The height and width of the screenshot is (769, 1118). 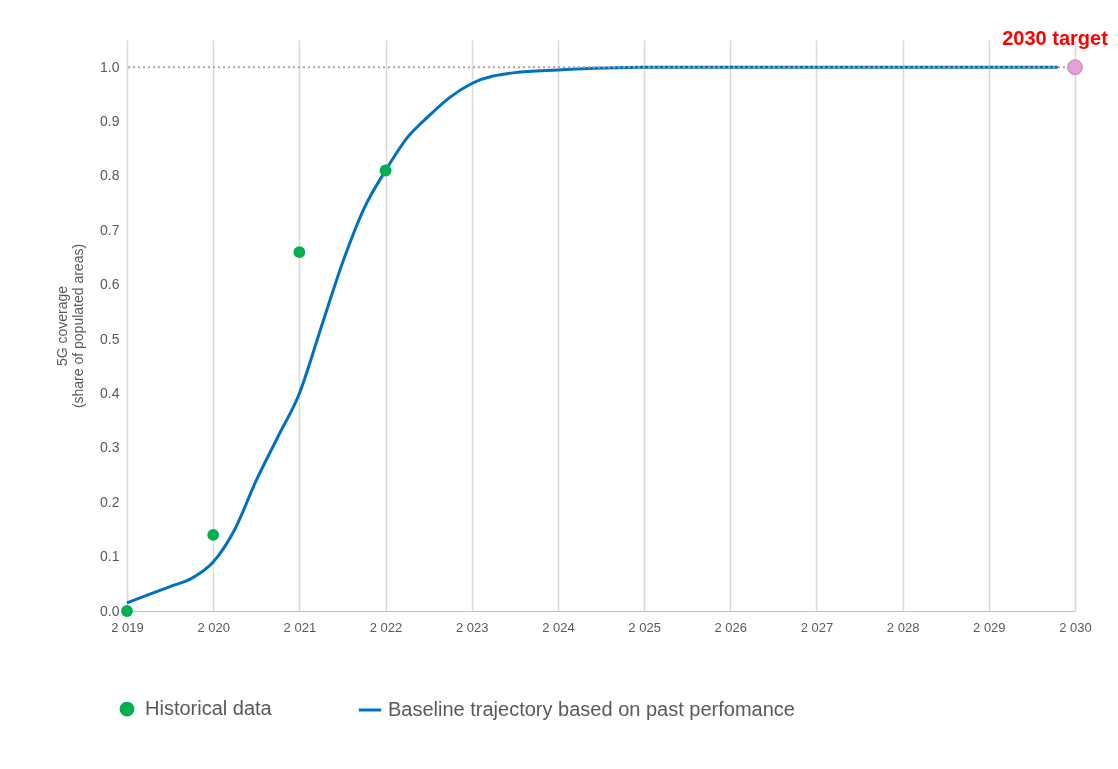 I want to click on y-tick-label: 0.7, so click(x=110, y=229).